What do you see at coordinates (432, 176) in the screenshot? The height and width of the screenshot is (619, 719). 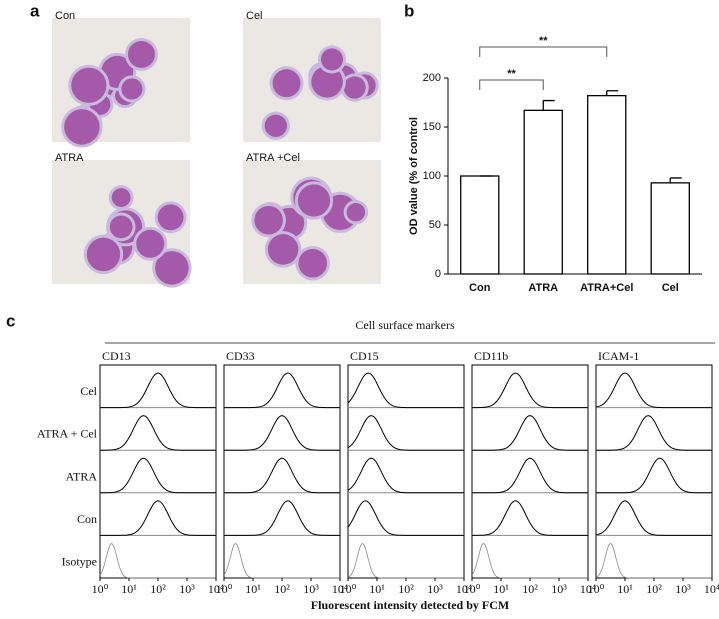 I see `y-tick-label: 100` at bounding box center [432, 176].